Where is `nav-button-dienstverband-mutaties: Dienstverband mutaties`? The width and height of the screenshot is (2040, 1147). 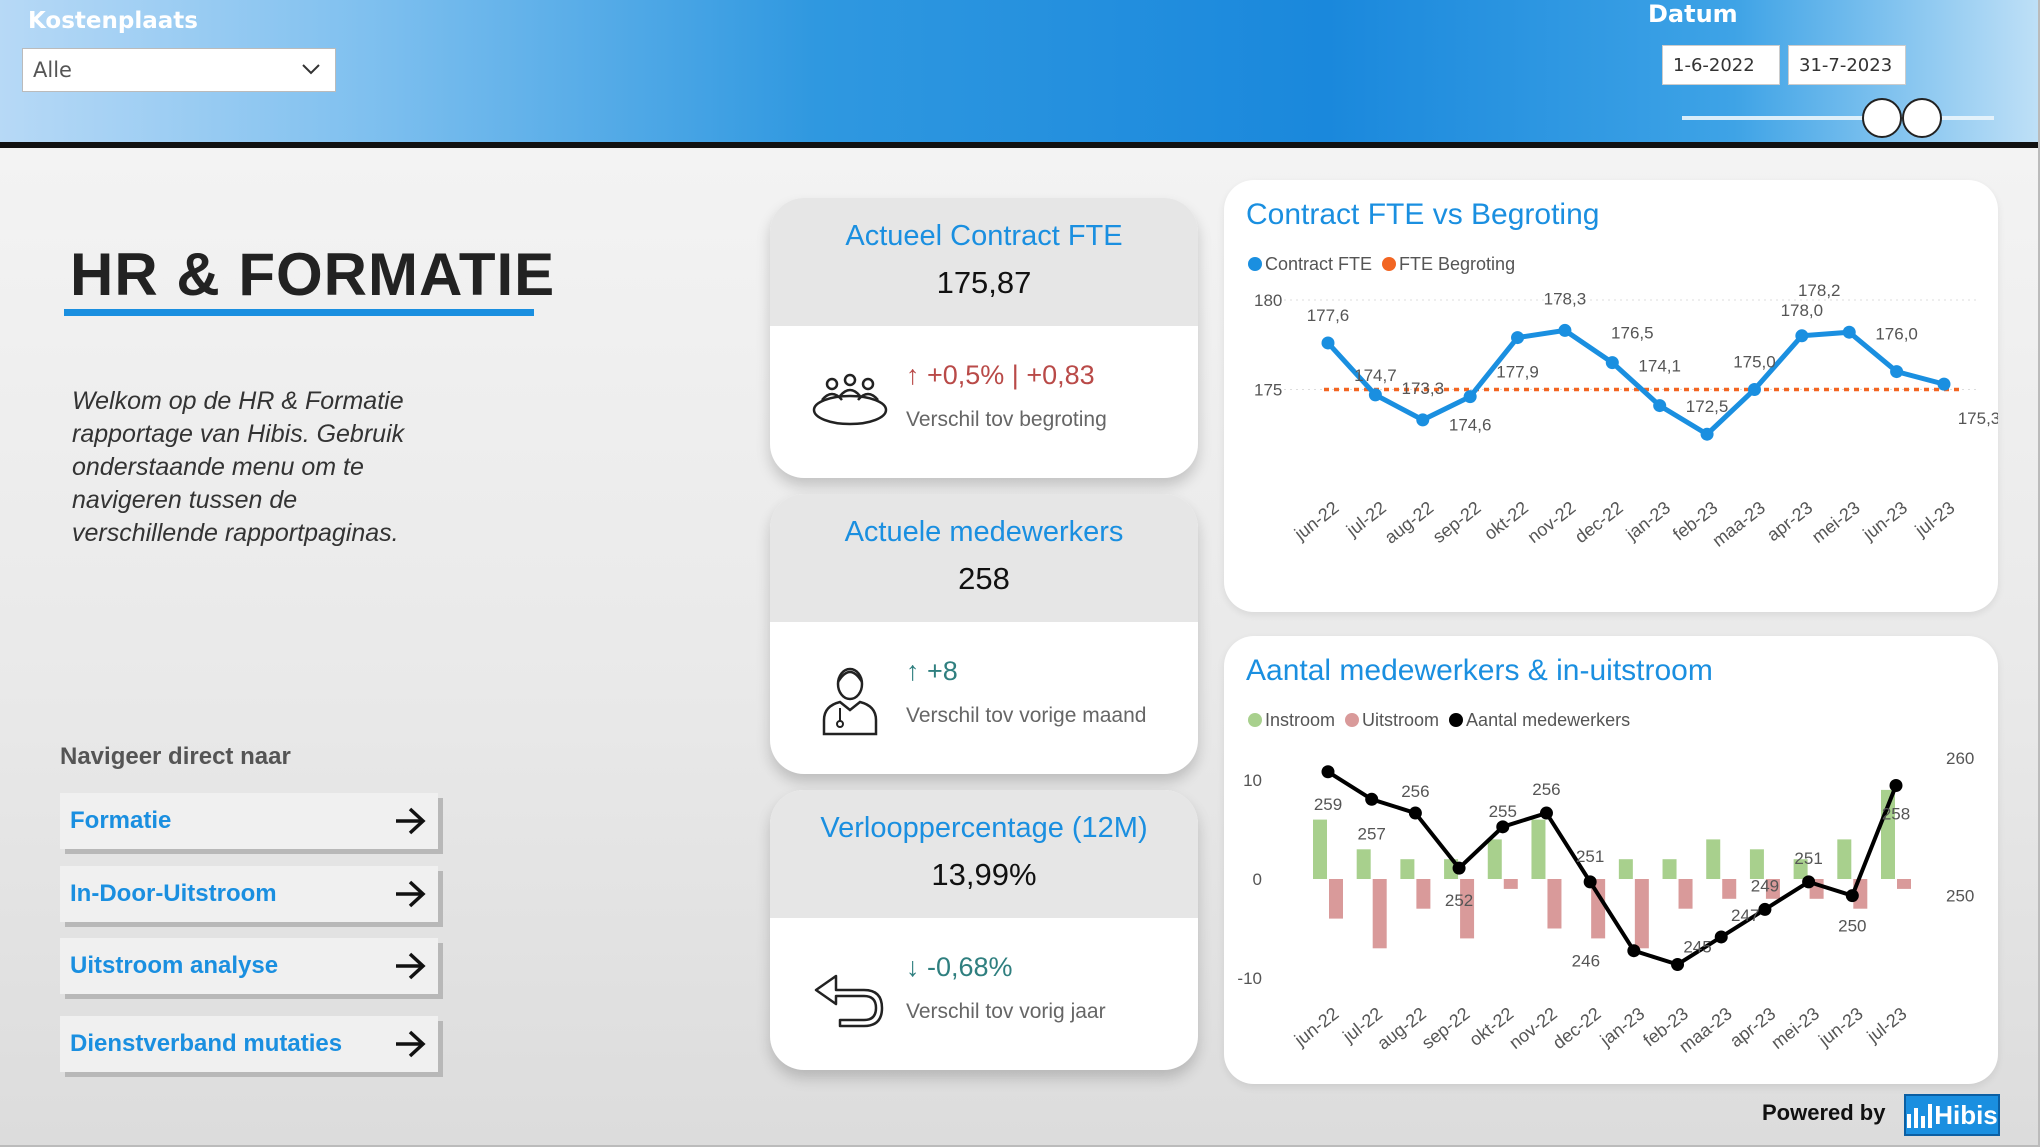 nav-button-dienstverband-mutaties: Dienstverband mutaties is located at coordinates (249, 1044).